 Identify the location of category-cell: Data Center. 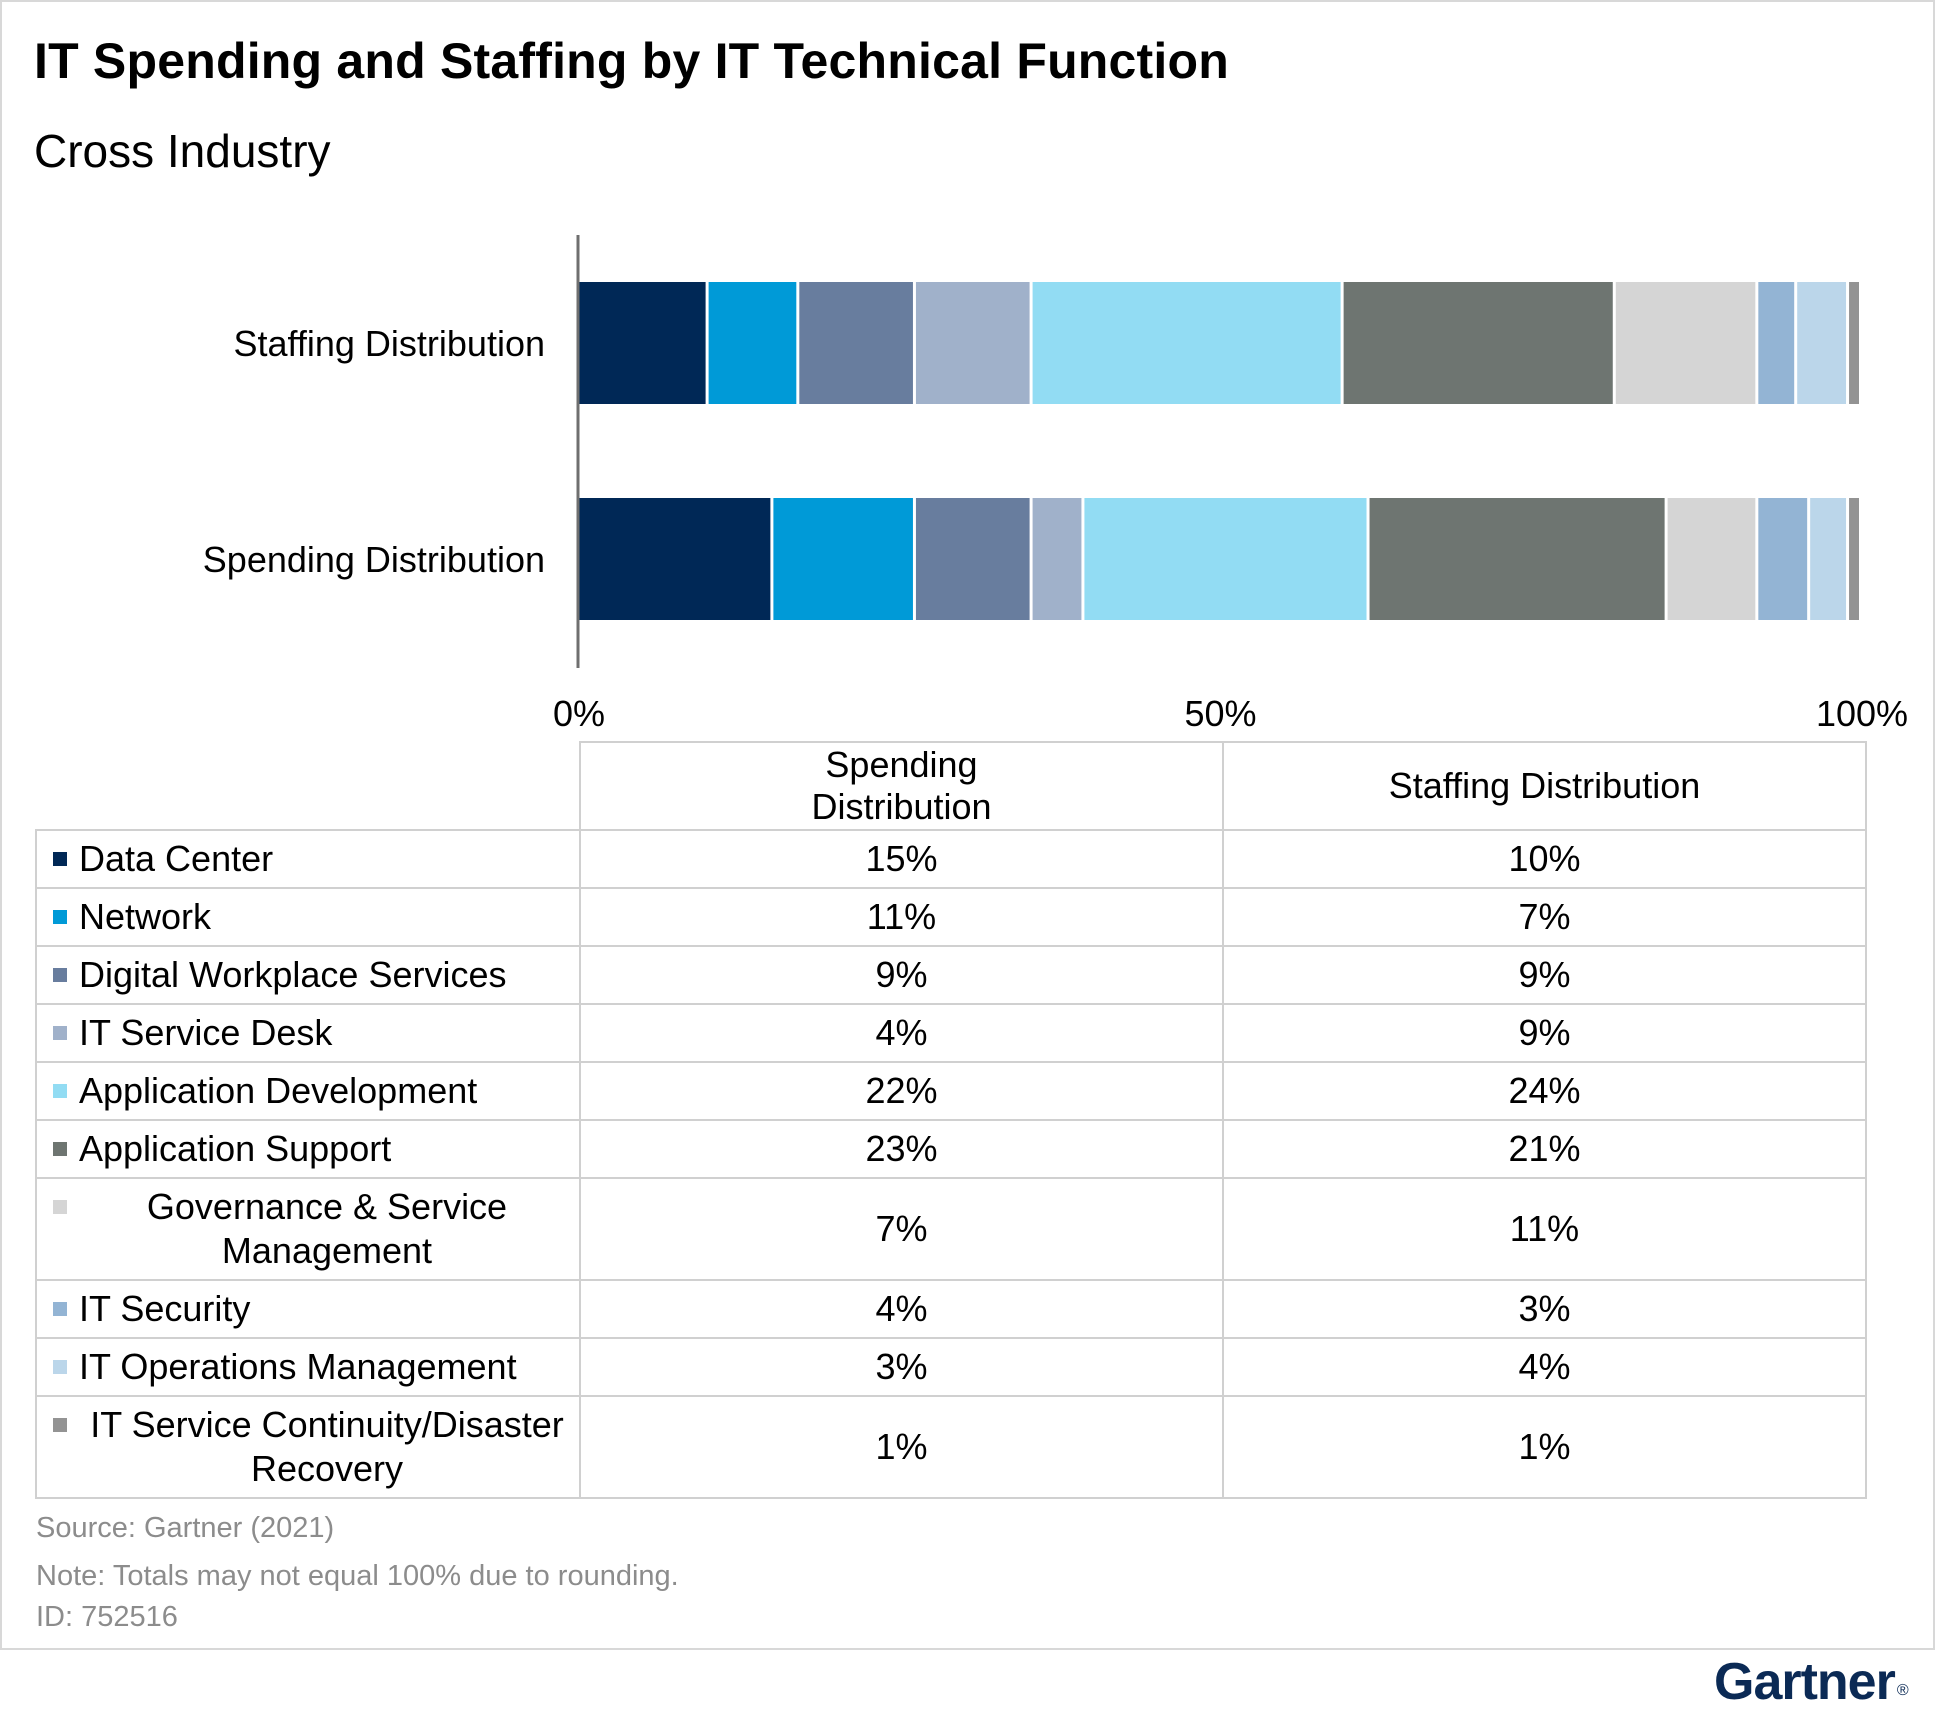
(308, 859).